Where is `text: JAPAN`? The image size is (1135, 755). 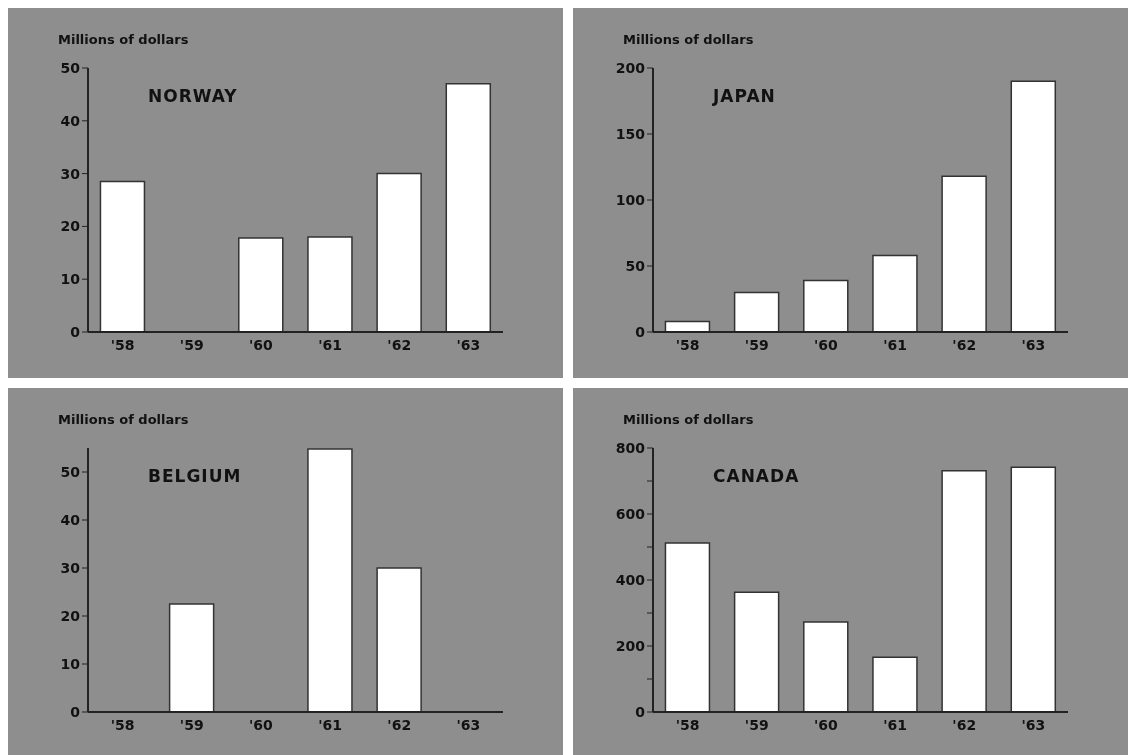
text: JAPAN is located at coordinates (744, 96).